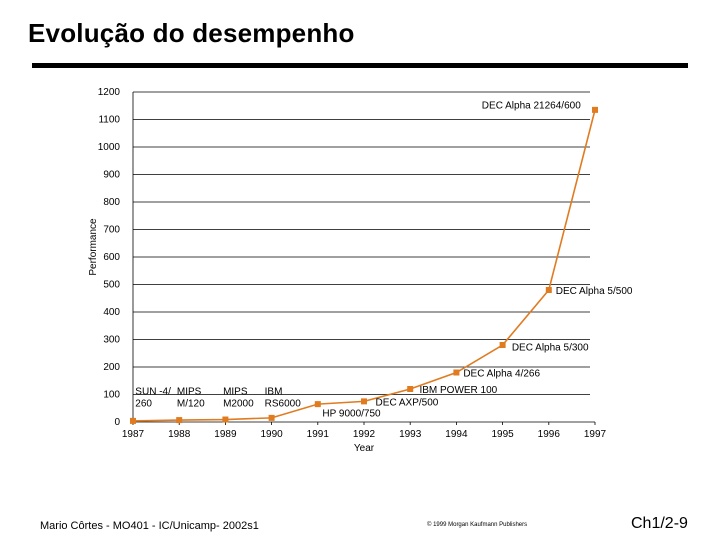  Describe the element at coordinates (360, 65) in the screenshot. I see `title-rule` at that location.